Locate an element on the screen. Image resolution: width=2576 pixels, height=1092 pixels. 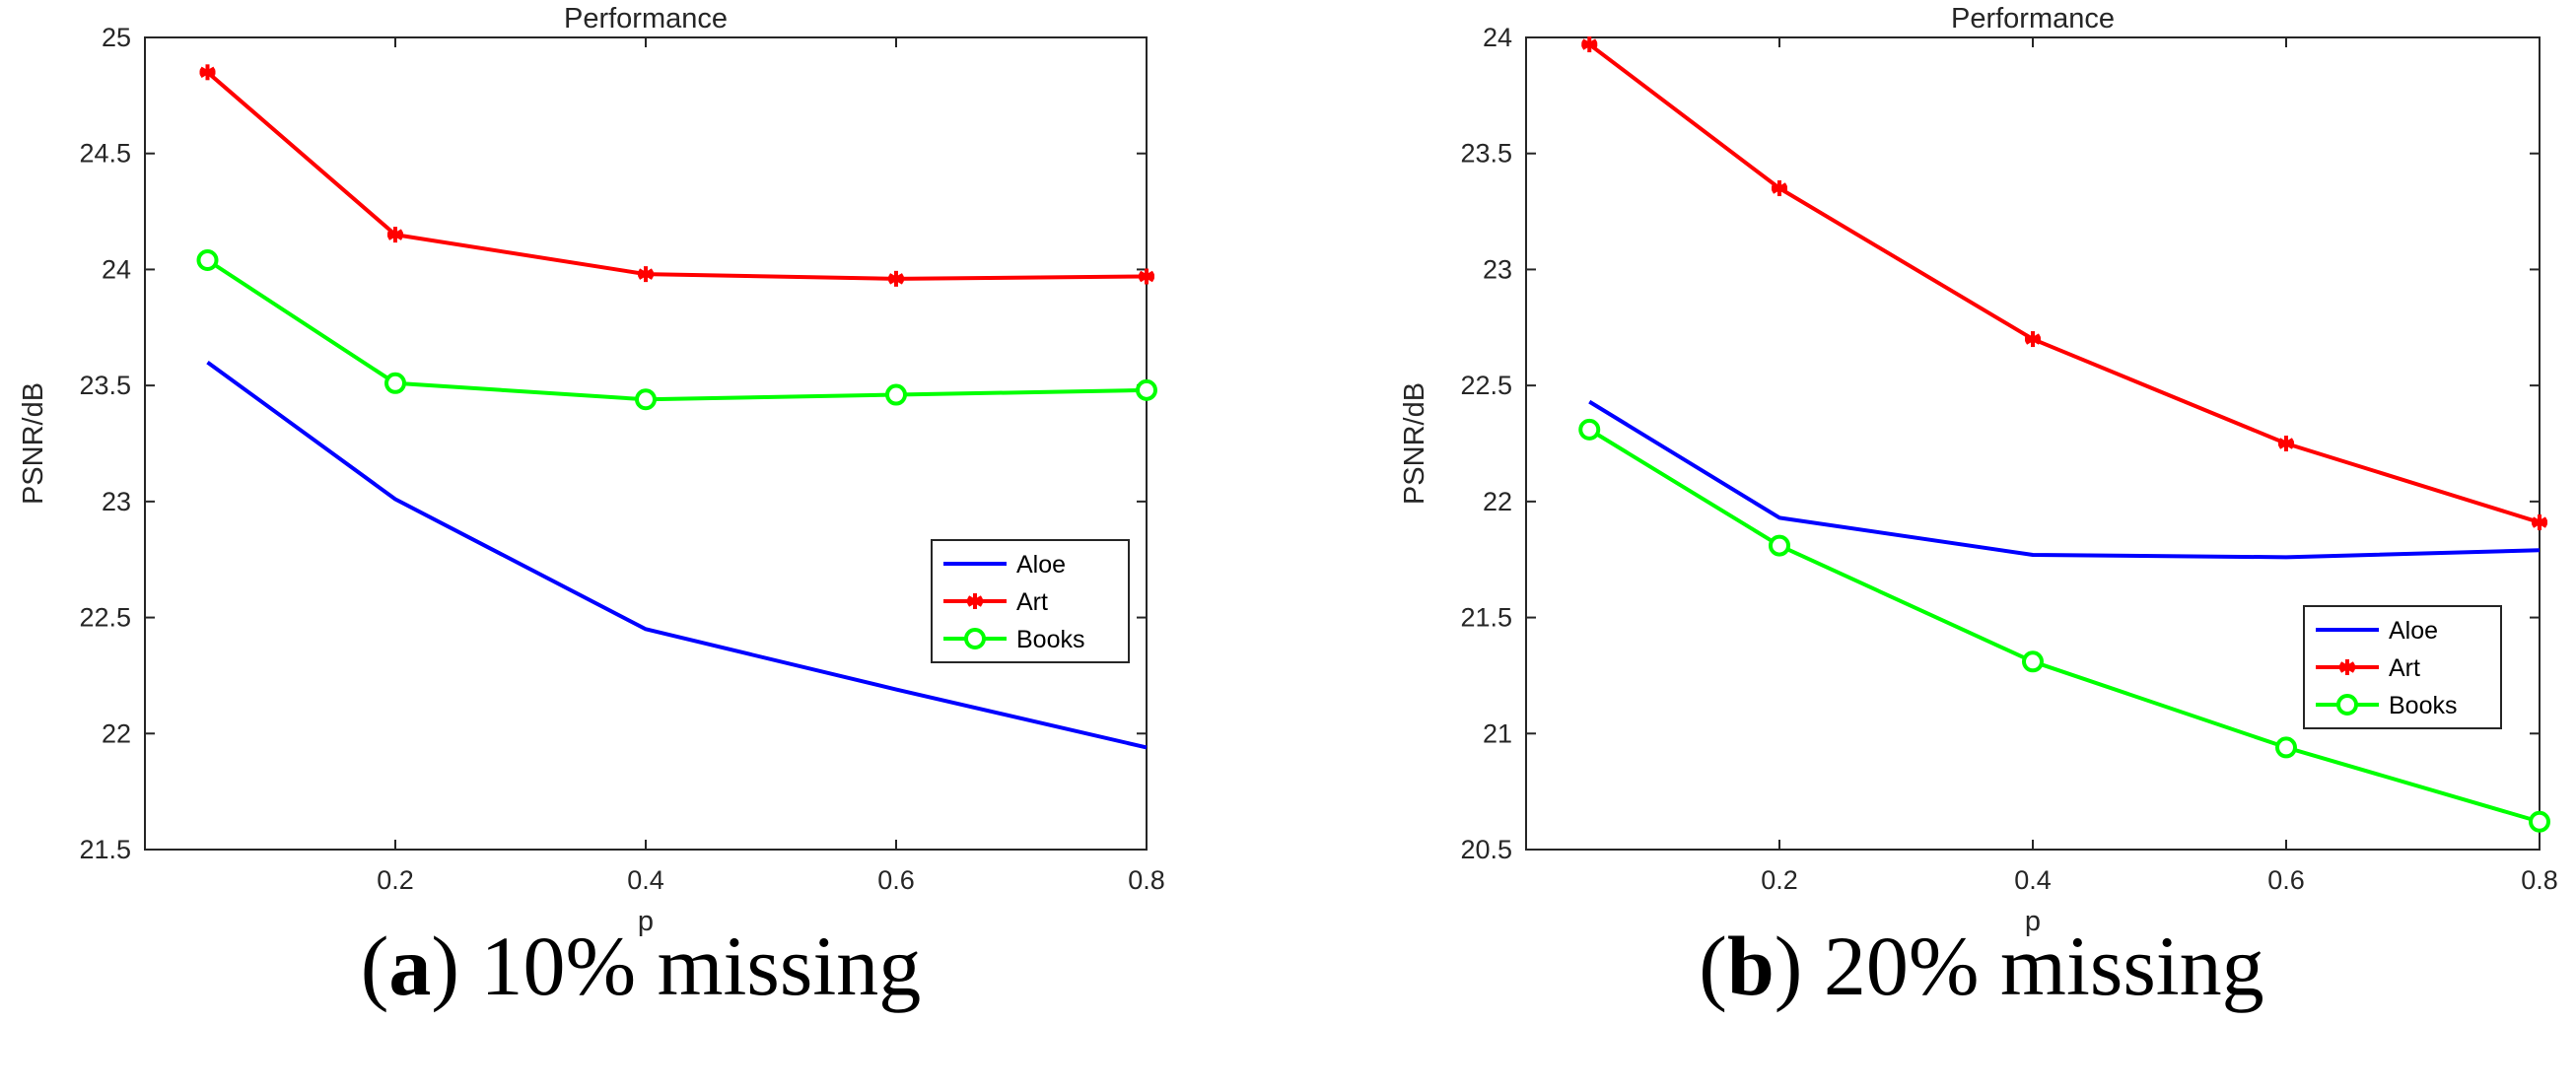
y-tick-label-a-6: 24.5 is located at coordinates (105, 154).